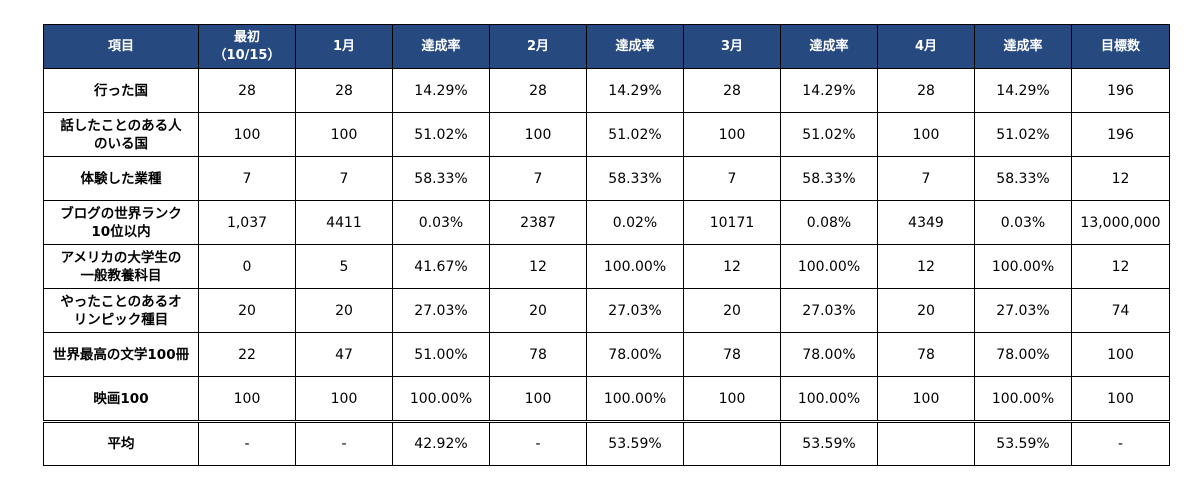  Describe the element at coordinates (441, 443) in the screenshot. I see `table-cell: 42.92%` at that location.